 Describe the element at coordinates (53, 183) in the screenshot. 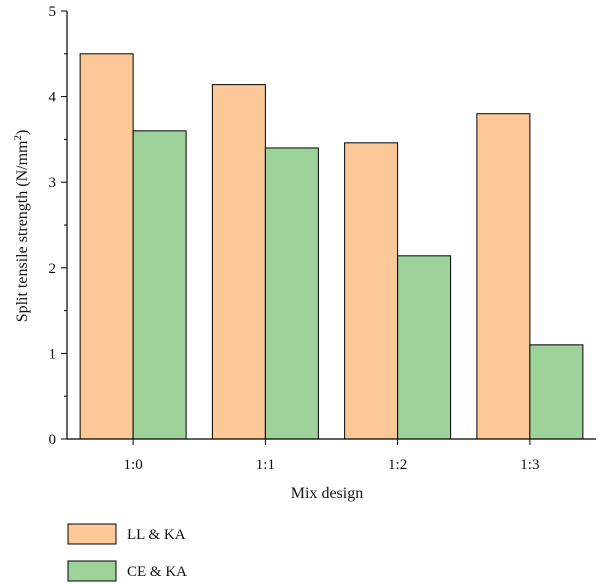

I see `y-tick-label-3: 3` at that location.